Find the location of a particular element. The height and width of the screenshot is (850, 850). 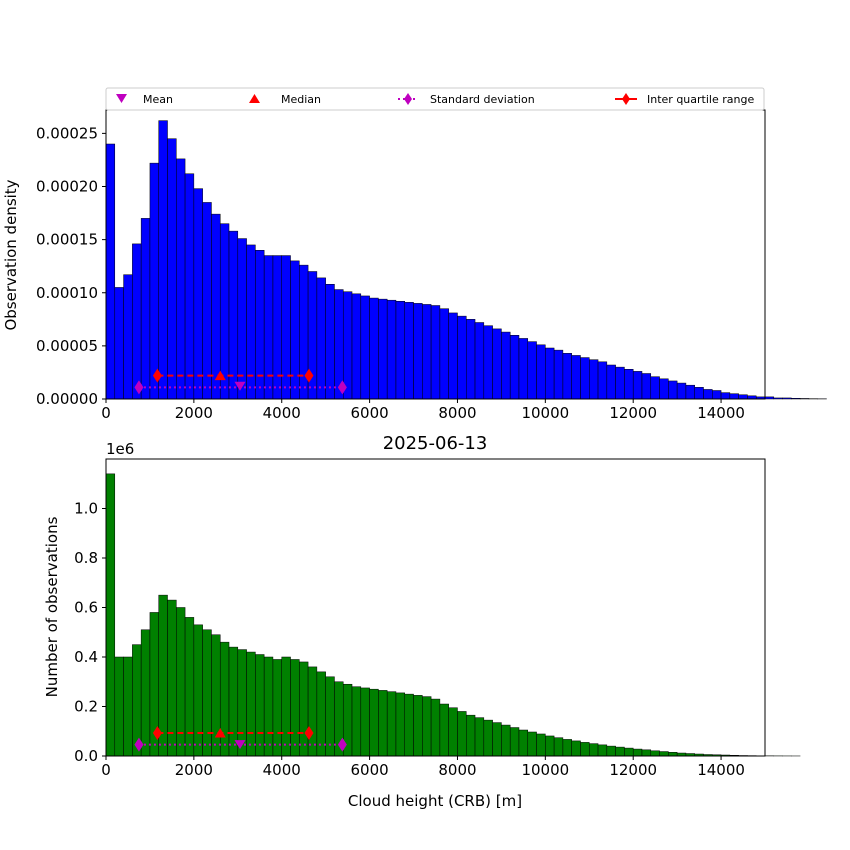

bottom-y-tick-label: 1.0 is located at coordinates (86, 509).